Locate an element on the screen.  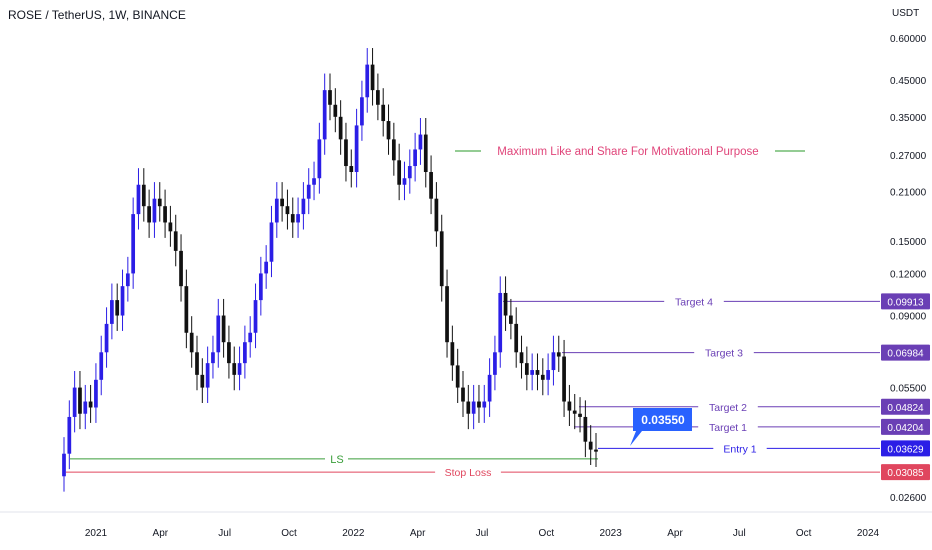
y-tick-label: 0.02600 is located at coordinates (908, 498).